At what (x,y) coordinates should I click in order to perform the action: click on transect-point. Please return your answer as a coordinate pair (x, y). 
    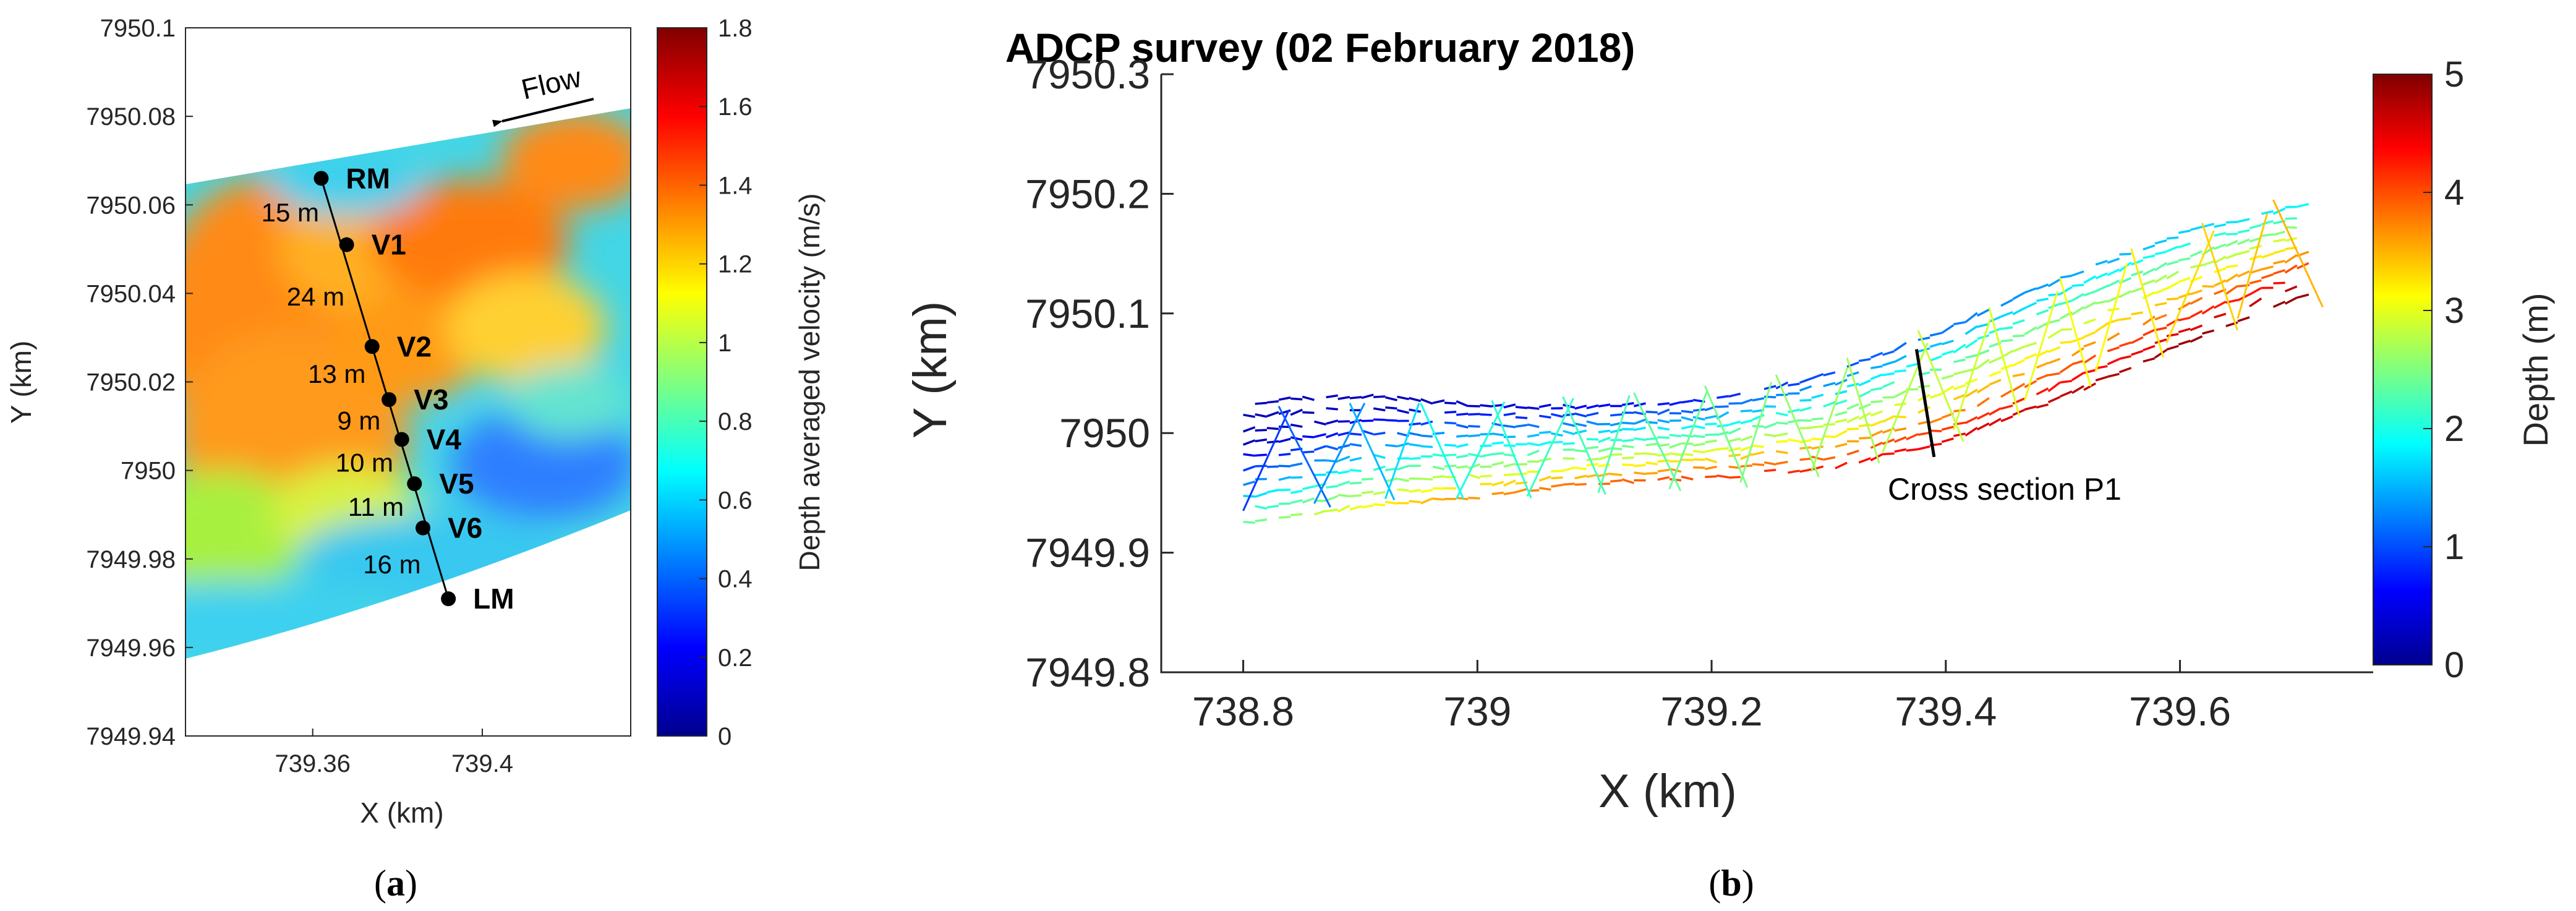
    Looking at the image, I should click on (401, 439).